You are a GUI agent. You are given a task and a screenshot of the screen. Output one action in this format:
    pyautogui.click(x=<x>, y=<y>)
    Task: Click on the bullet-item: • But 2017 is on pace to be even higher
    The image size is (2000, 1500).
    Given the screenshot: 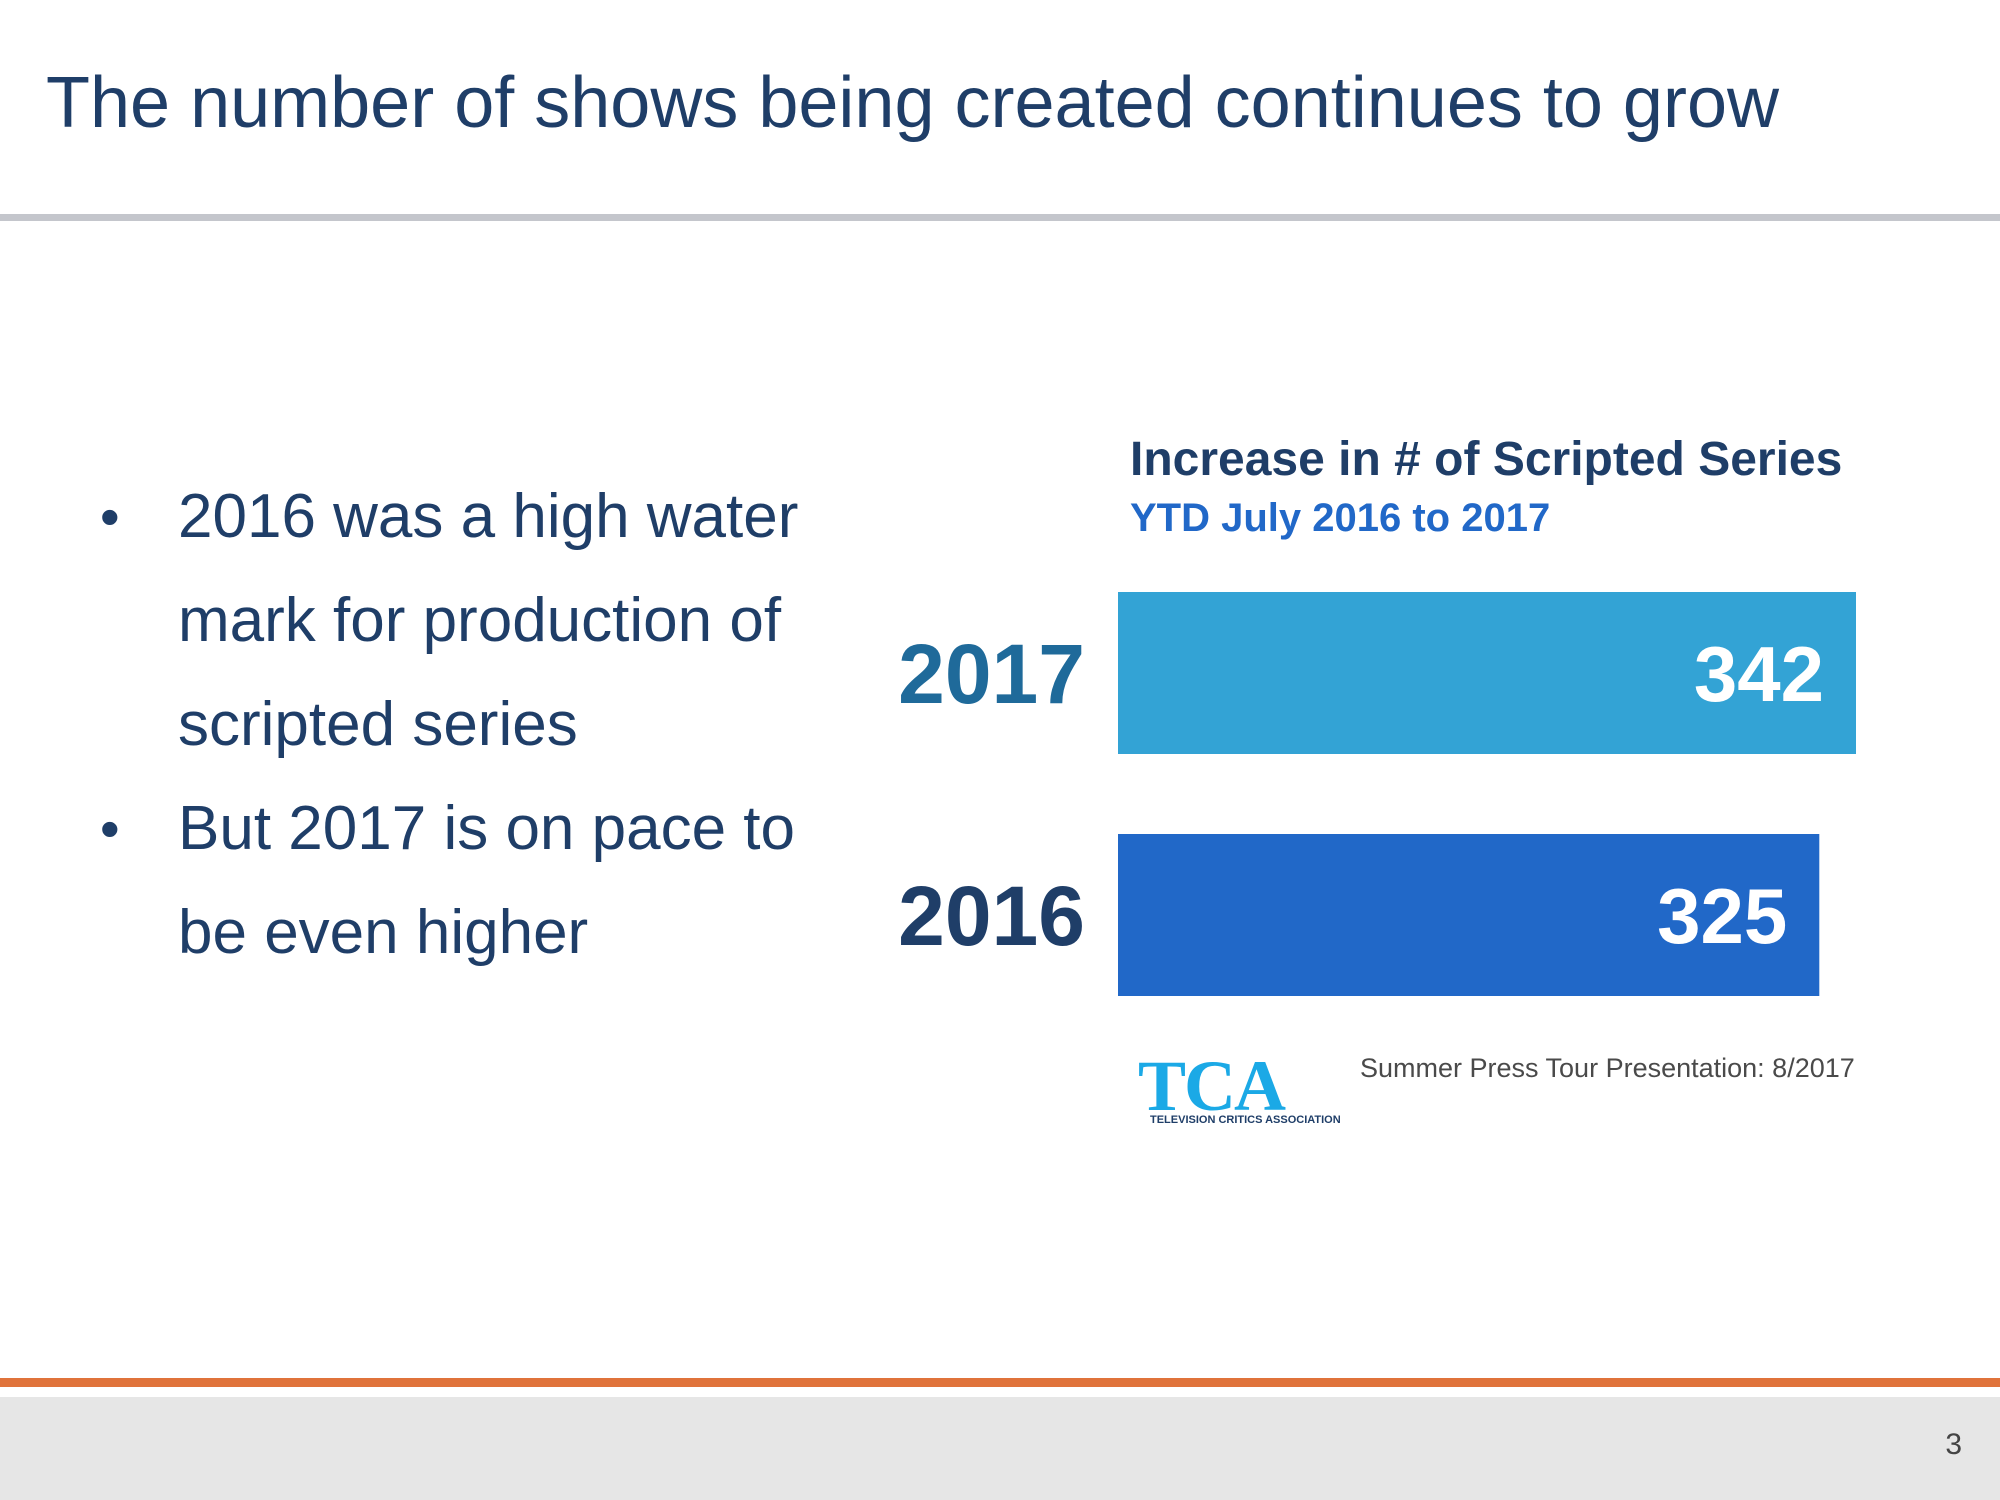 What is the action you would take?
    pyautogui.click(x=450, y=881)
    